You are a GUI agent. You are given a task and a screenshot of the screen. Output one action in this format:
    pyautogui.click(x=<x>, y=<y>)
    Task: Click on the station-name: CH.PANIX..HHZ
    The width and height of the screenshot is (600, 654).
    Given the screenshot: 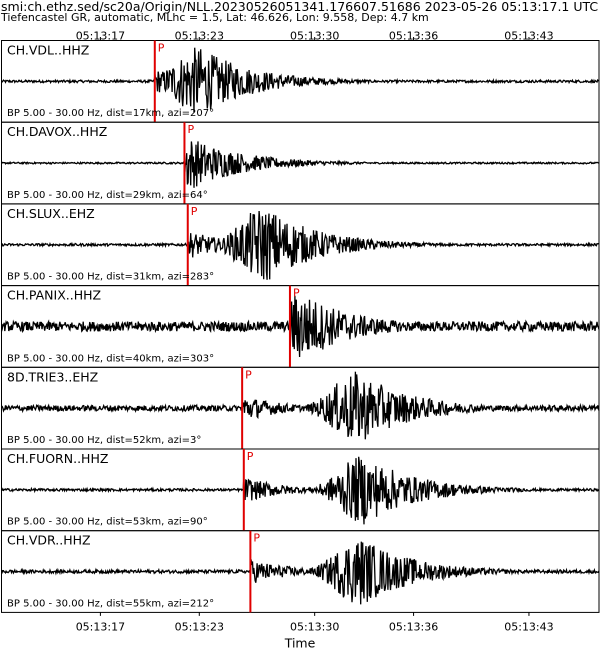 What is the action you would take?
    pyautogui.click(x=54, y=295)
    